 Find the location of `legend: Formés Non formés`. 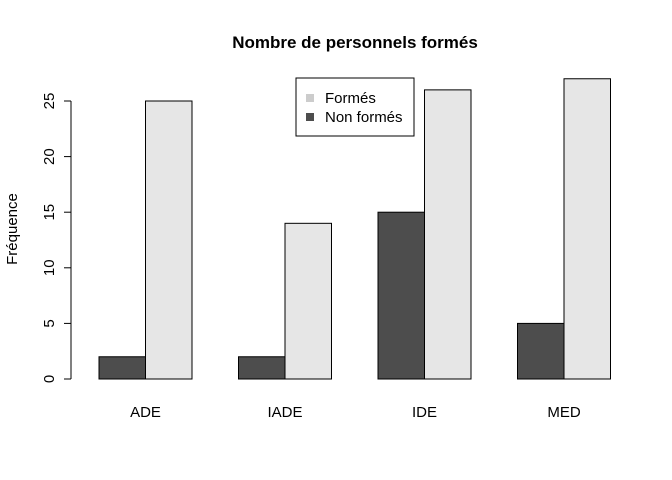

legend: Formés Non formés is located at coordinates (355, 107).